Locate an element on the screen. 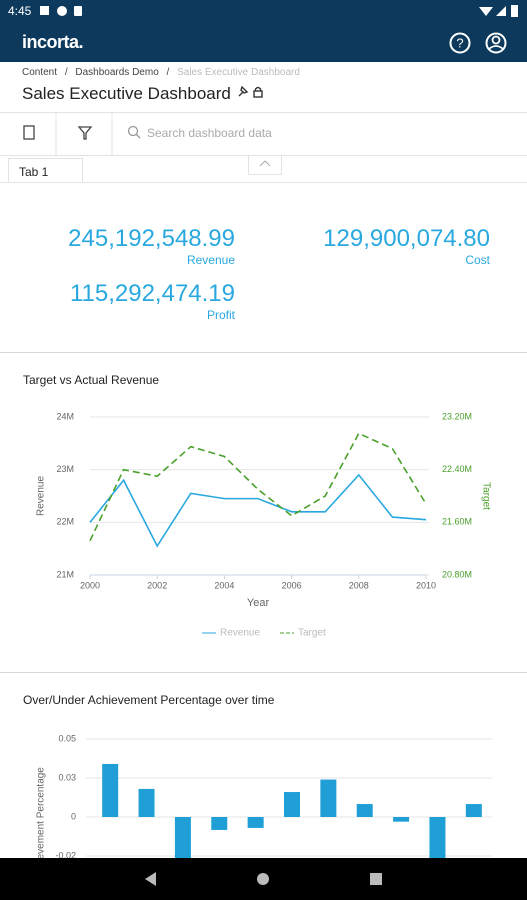 Image resolution: width=527 pixels, height=900 pixels. y2-tick-label: 21.60M is located at coordinates (457, 522).